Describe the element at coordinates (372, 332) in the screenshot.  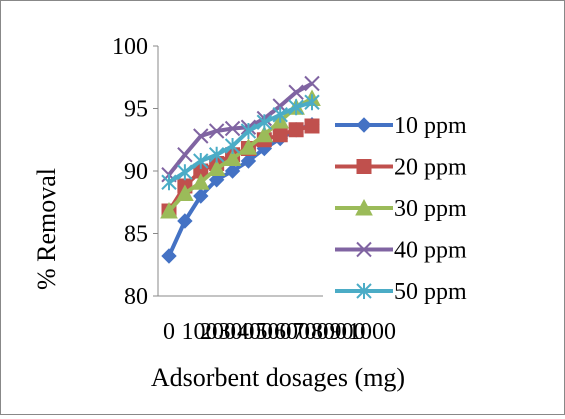
I see `x-tick-label: 1000` at that location.